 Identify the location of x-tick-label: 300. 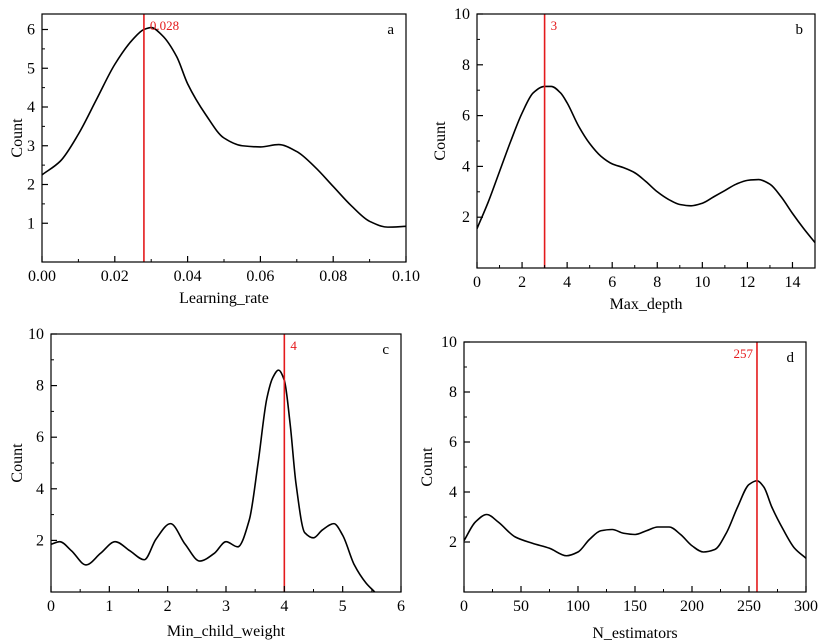
(806, 606).